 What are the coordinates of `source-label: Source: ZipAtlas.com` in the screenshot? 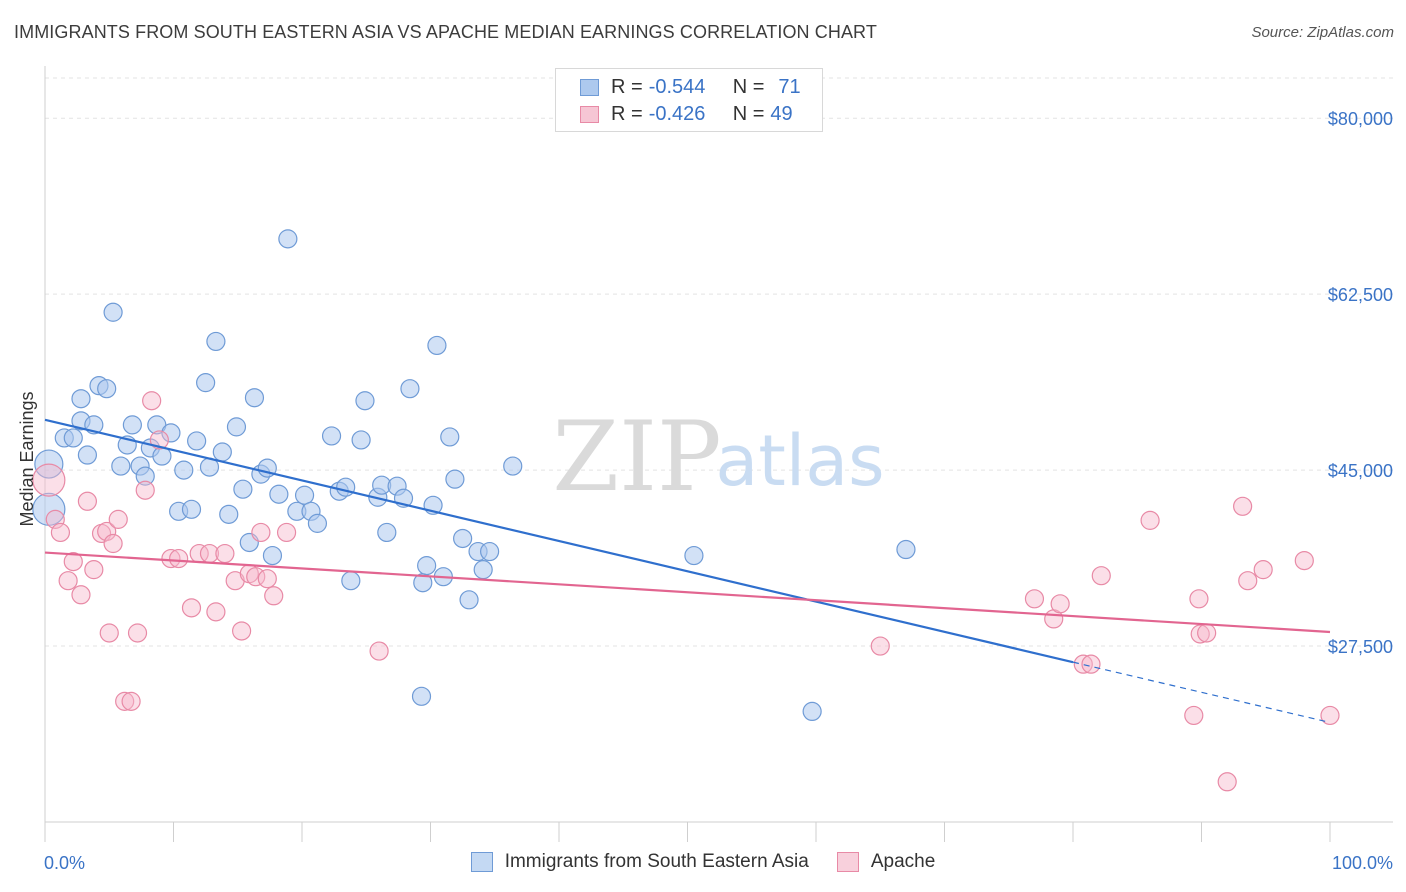 It's located at (1322, 32).